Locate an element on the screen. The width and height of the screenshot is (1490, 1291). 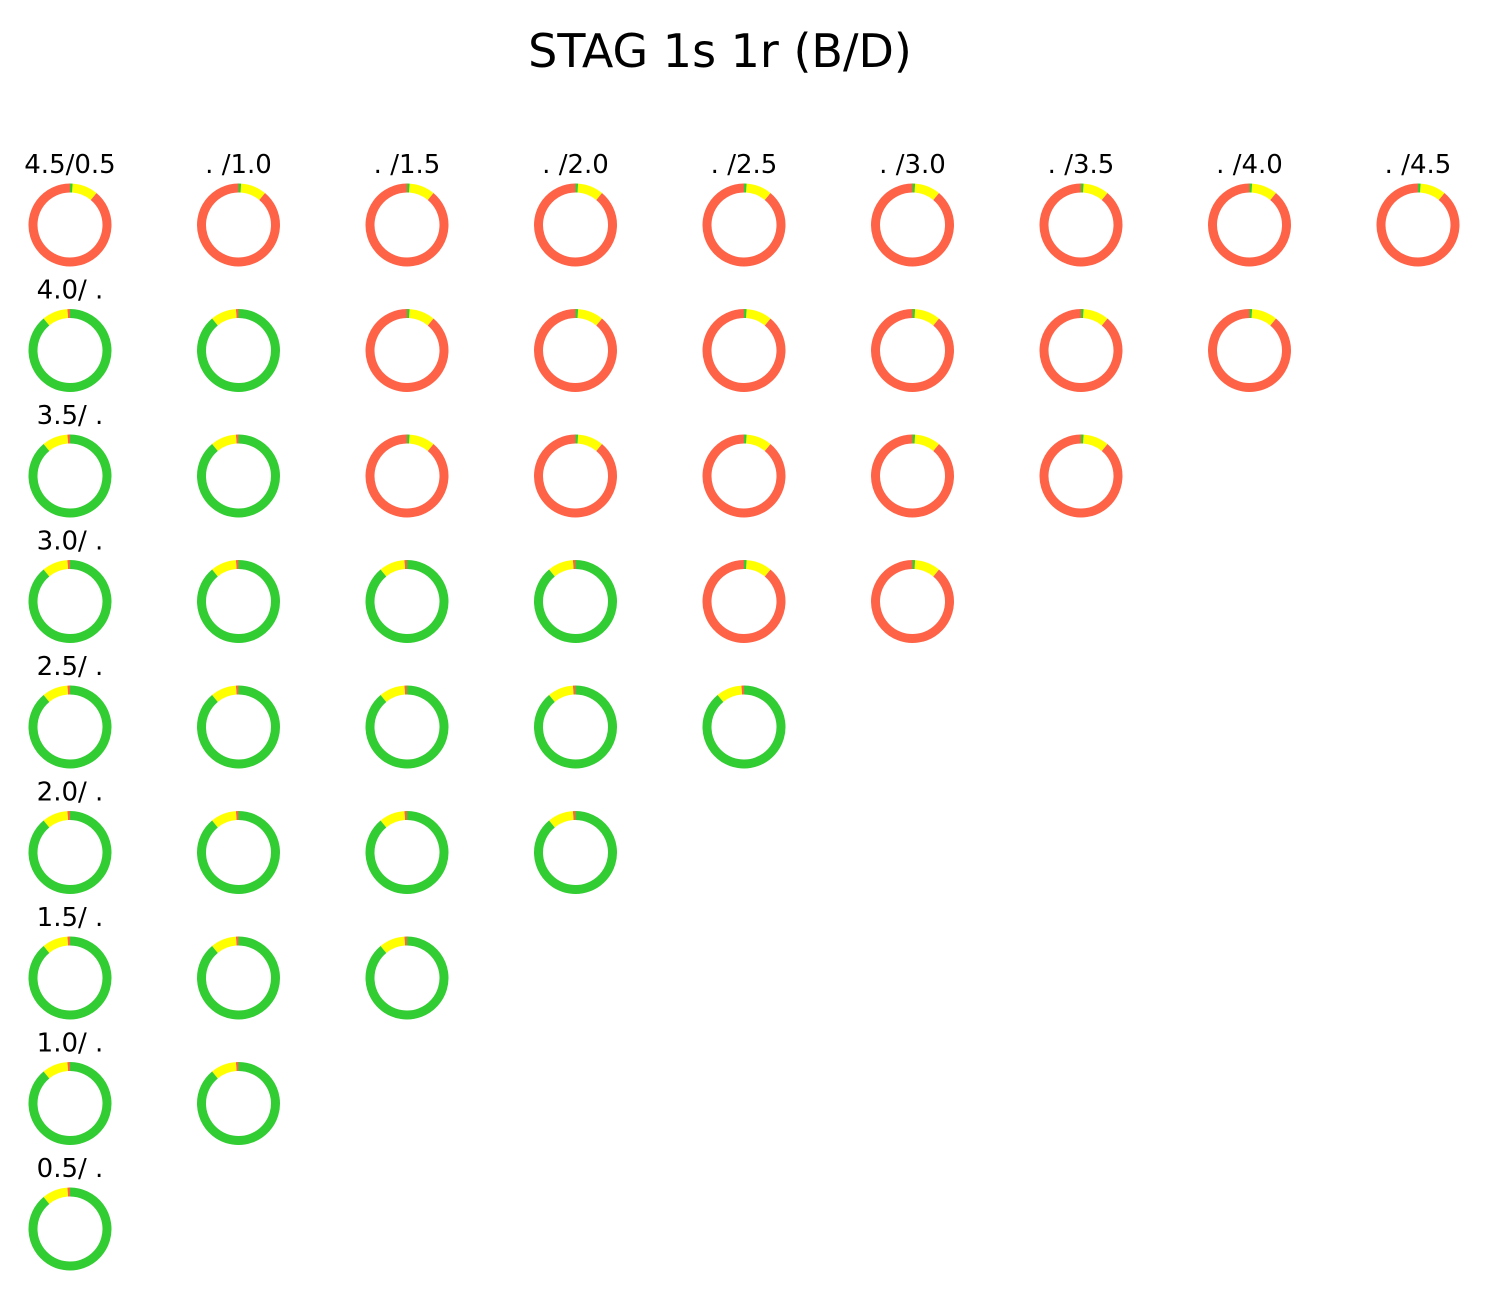
donut-cell-r3-c2 is located at coordinates (407, 601).